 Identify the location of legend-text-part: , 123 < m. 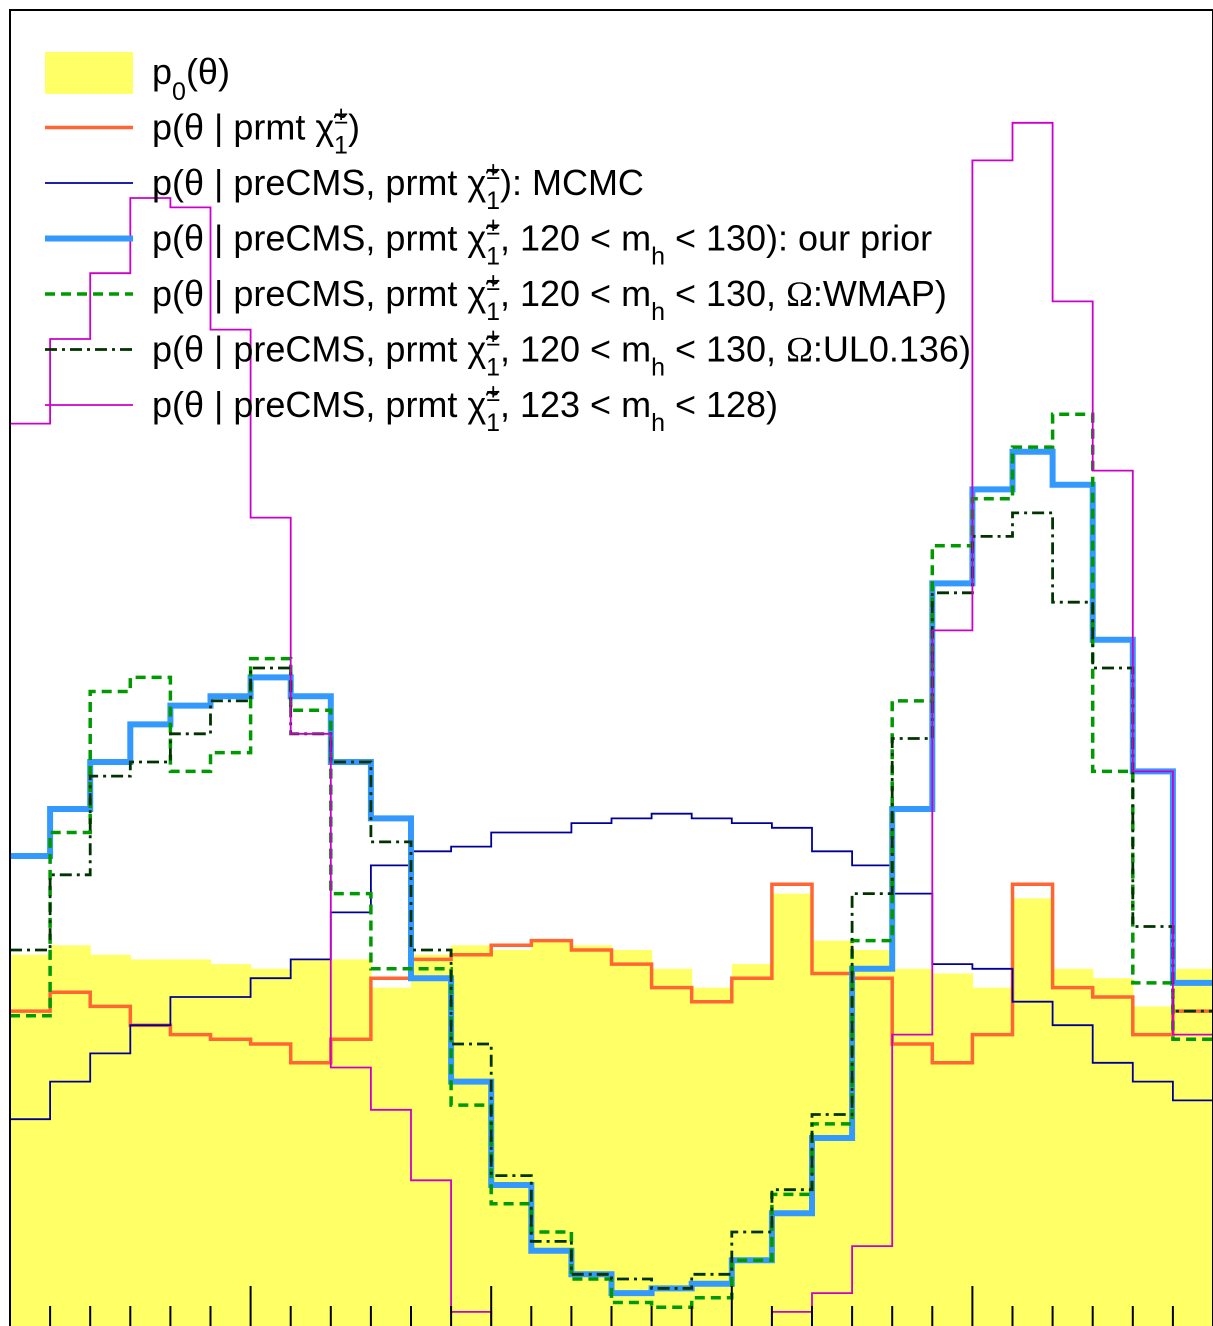
(575, 404).